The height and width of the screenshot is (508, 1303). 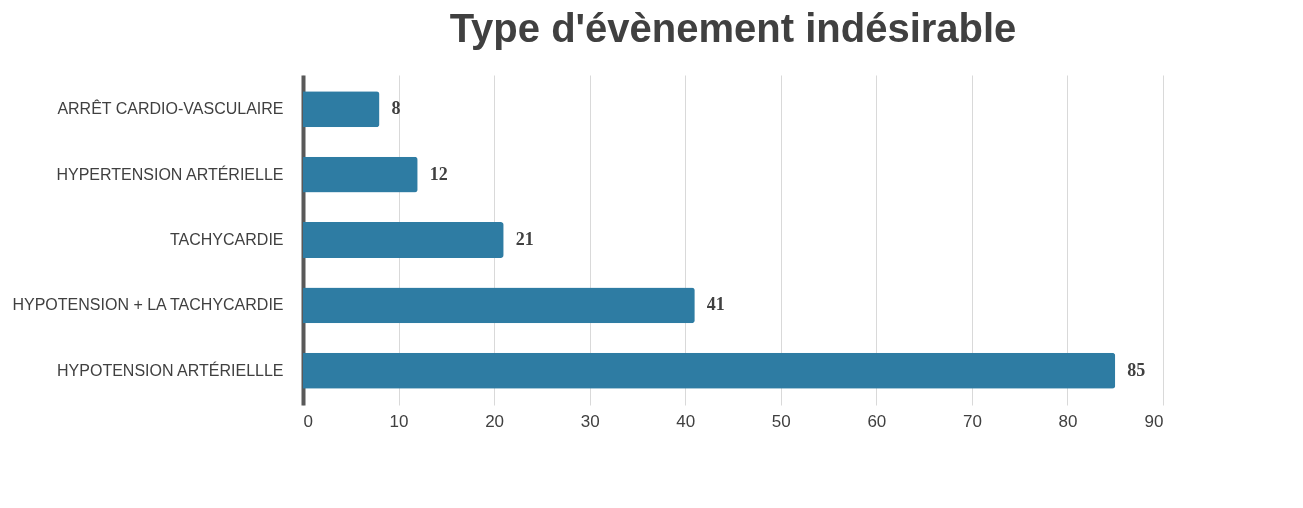 What do you see at coordinates (1068, 421) in the screenshot?
I see `x-tick-label: 80` at bounding box center [1068, 421].